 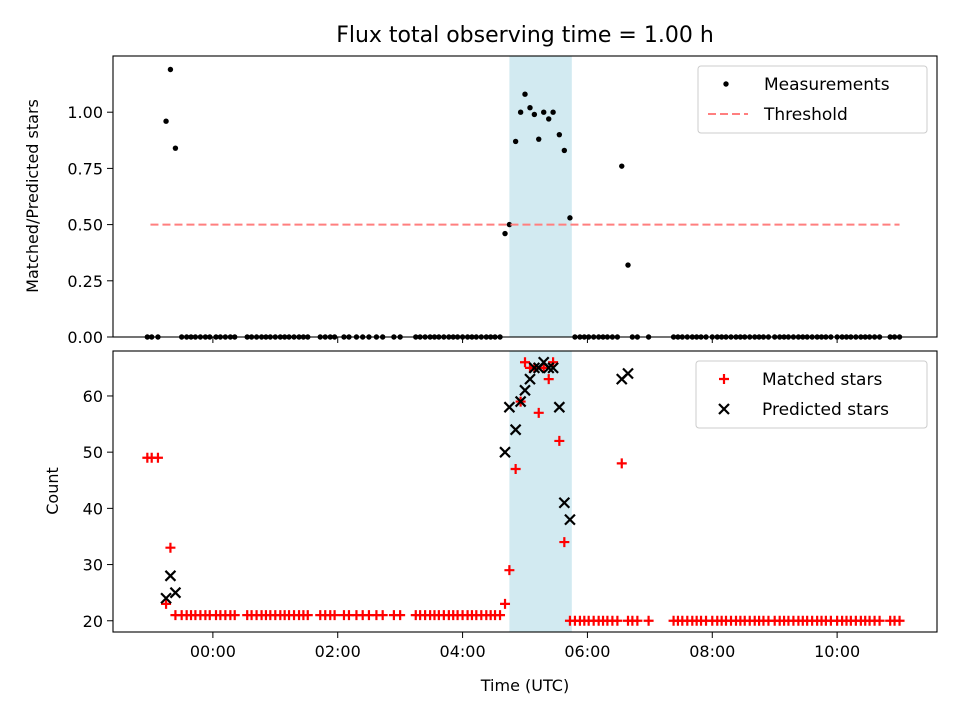 I want to click on y-tick-label: 1.00, so click(x=85, y=112).